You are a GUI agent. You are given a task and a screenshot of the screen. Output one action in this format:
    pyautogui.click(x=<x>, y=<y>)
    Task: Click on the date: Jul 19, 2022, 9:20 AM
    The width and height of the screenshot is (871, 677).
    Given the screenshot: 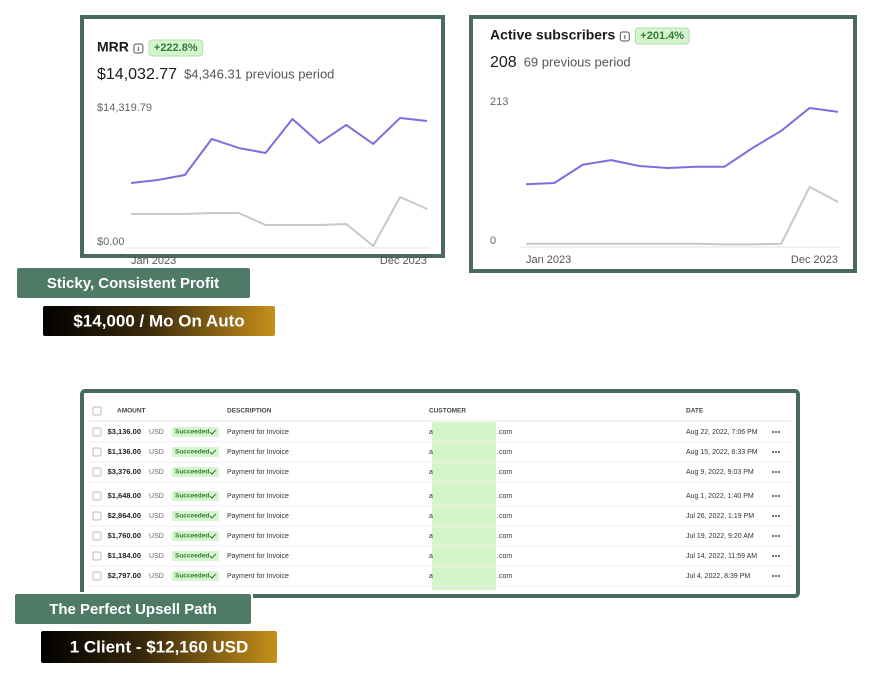 What is the action you would take?
    pyautogui.click(x=720, y=536)
    